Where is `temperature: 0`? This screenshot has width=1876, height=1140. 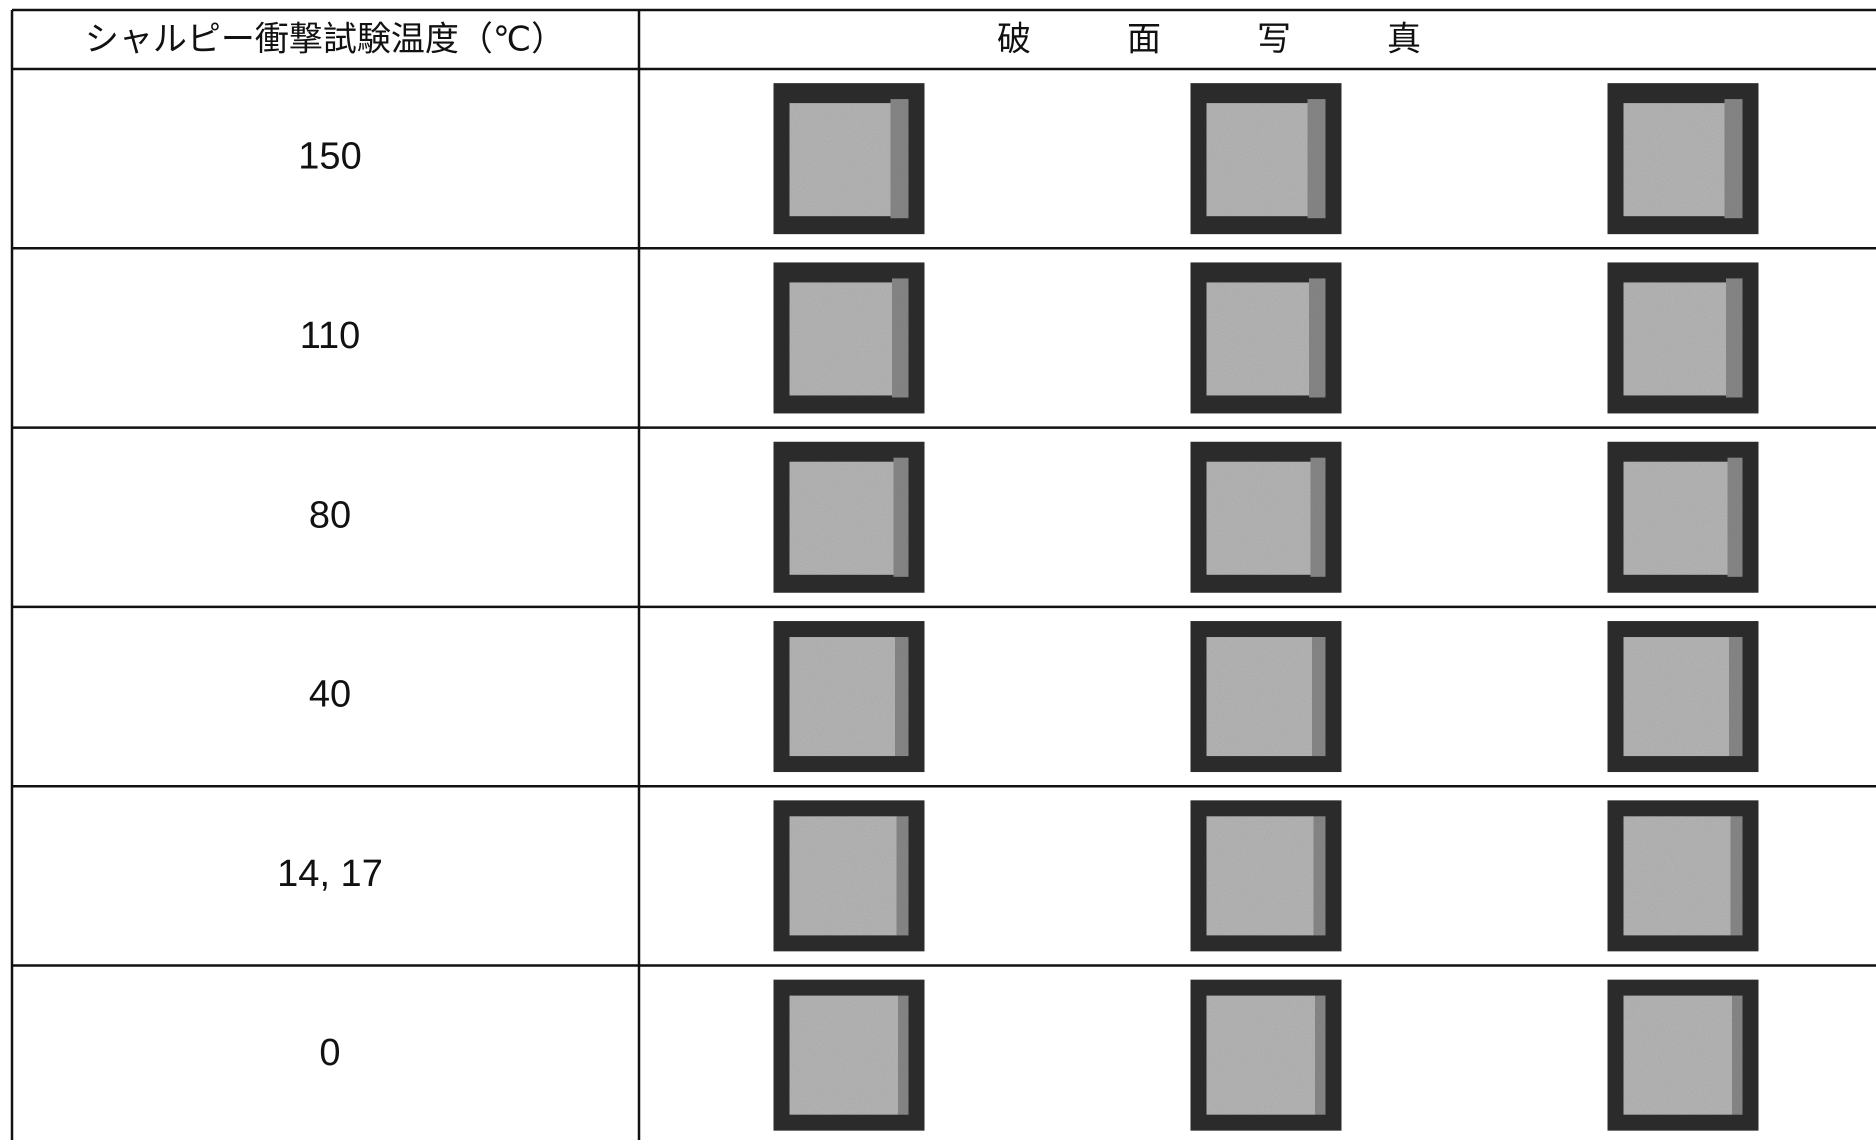 temperature: 0 is located at coordinates (329, 1053).